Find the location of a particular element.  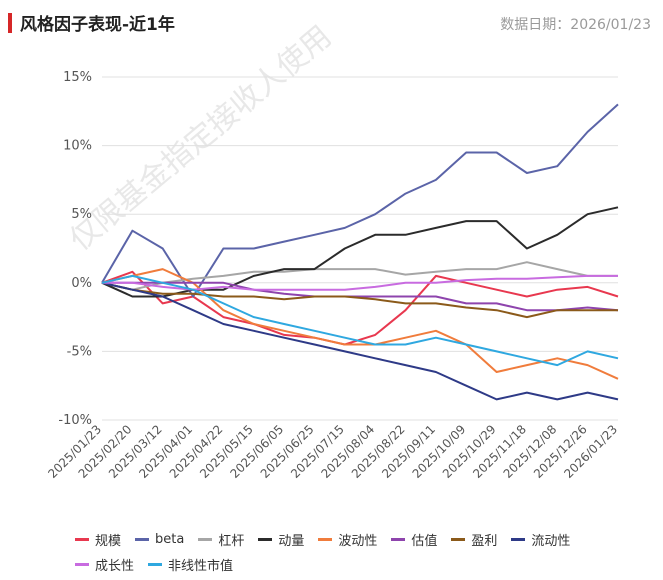

y-tick-label: -10% is located at coordinates (75, 420).